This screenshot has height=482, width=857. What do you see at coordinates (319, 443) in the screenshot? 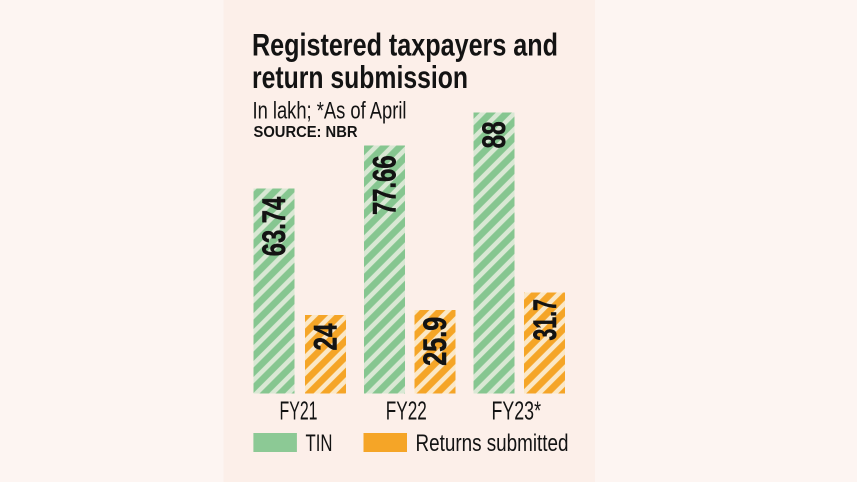
I see `svg-text: TIN` at bounding box center [319, 443].